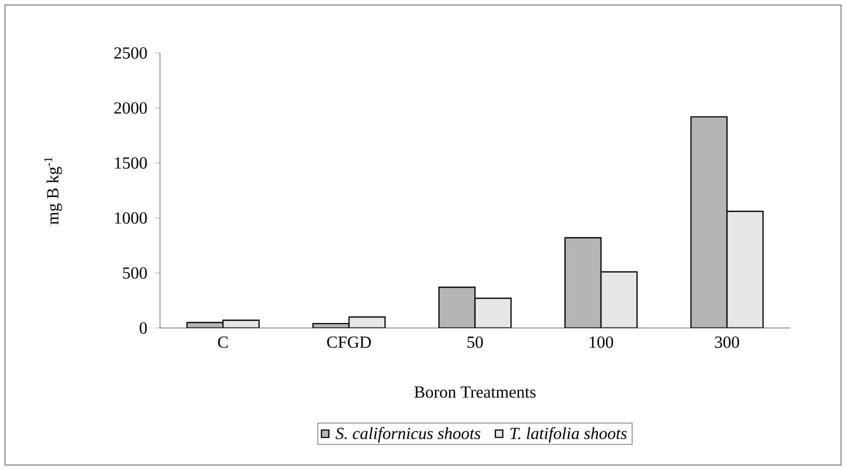  I want to click on y-tick-label: 2500, so click(130, 53).